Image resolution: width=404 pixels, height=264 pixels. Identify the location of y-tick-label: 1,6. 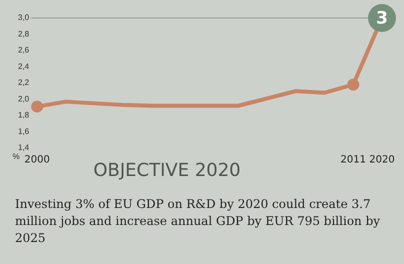
(24, 131).